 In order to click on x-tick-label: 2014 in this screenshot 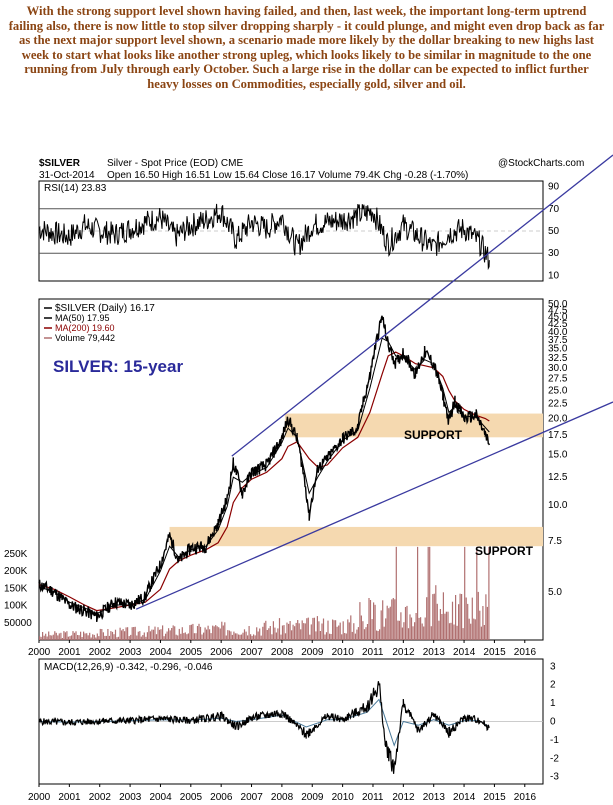, I will do `click(464, 652)`.